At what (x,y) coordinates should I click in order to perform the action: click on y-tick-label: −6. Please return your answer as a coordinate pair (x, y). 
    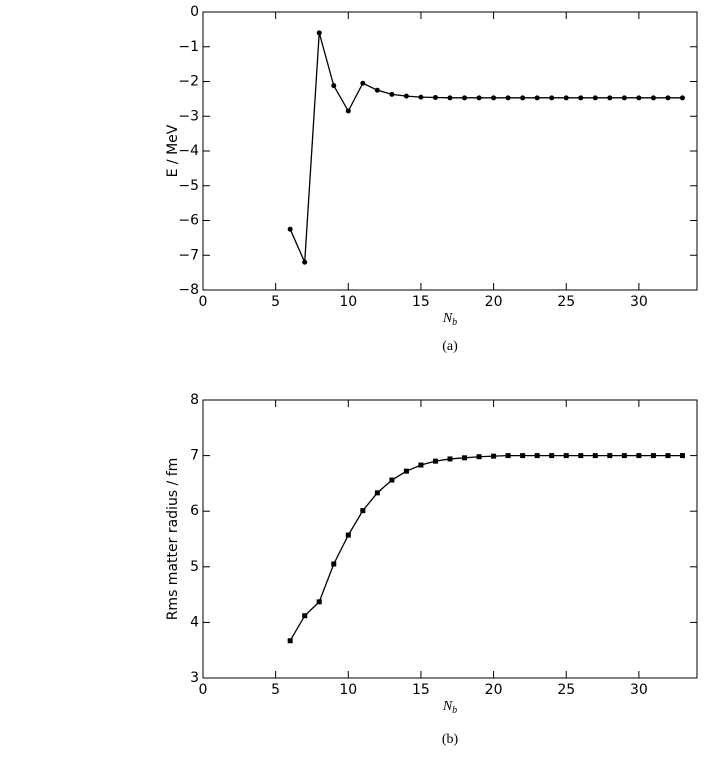
    Looking at the image, I should click on (188, 221).